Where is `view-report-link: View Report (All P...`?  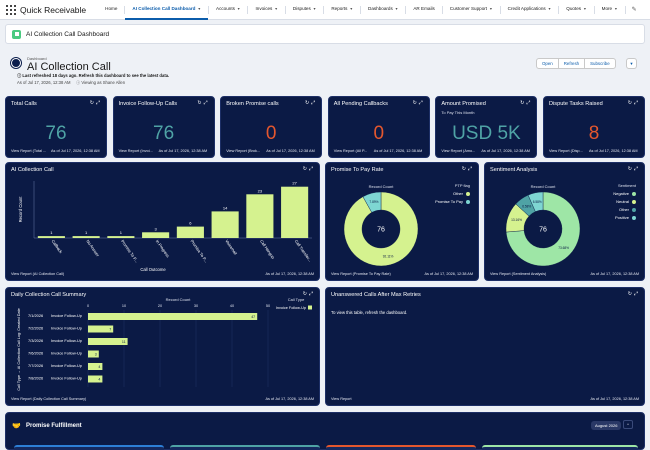 view-report-link: View Report (All P... is located at coordinates (350, 151).